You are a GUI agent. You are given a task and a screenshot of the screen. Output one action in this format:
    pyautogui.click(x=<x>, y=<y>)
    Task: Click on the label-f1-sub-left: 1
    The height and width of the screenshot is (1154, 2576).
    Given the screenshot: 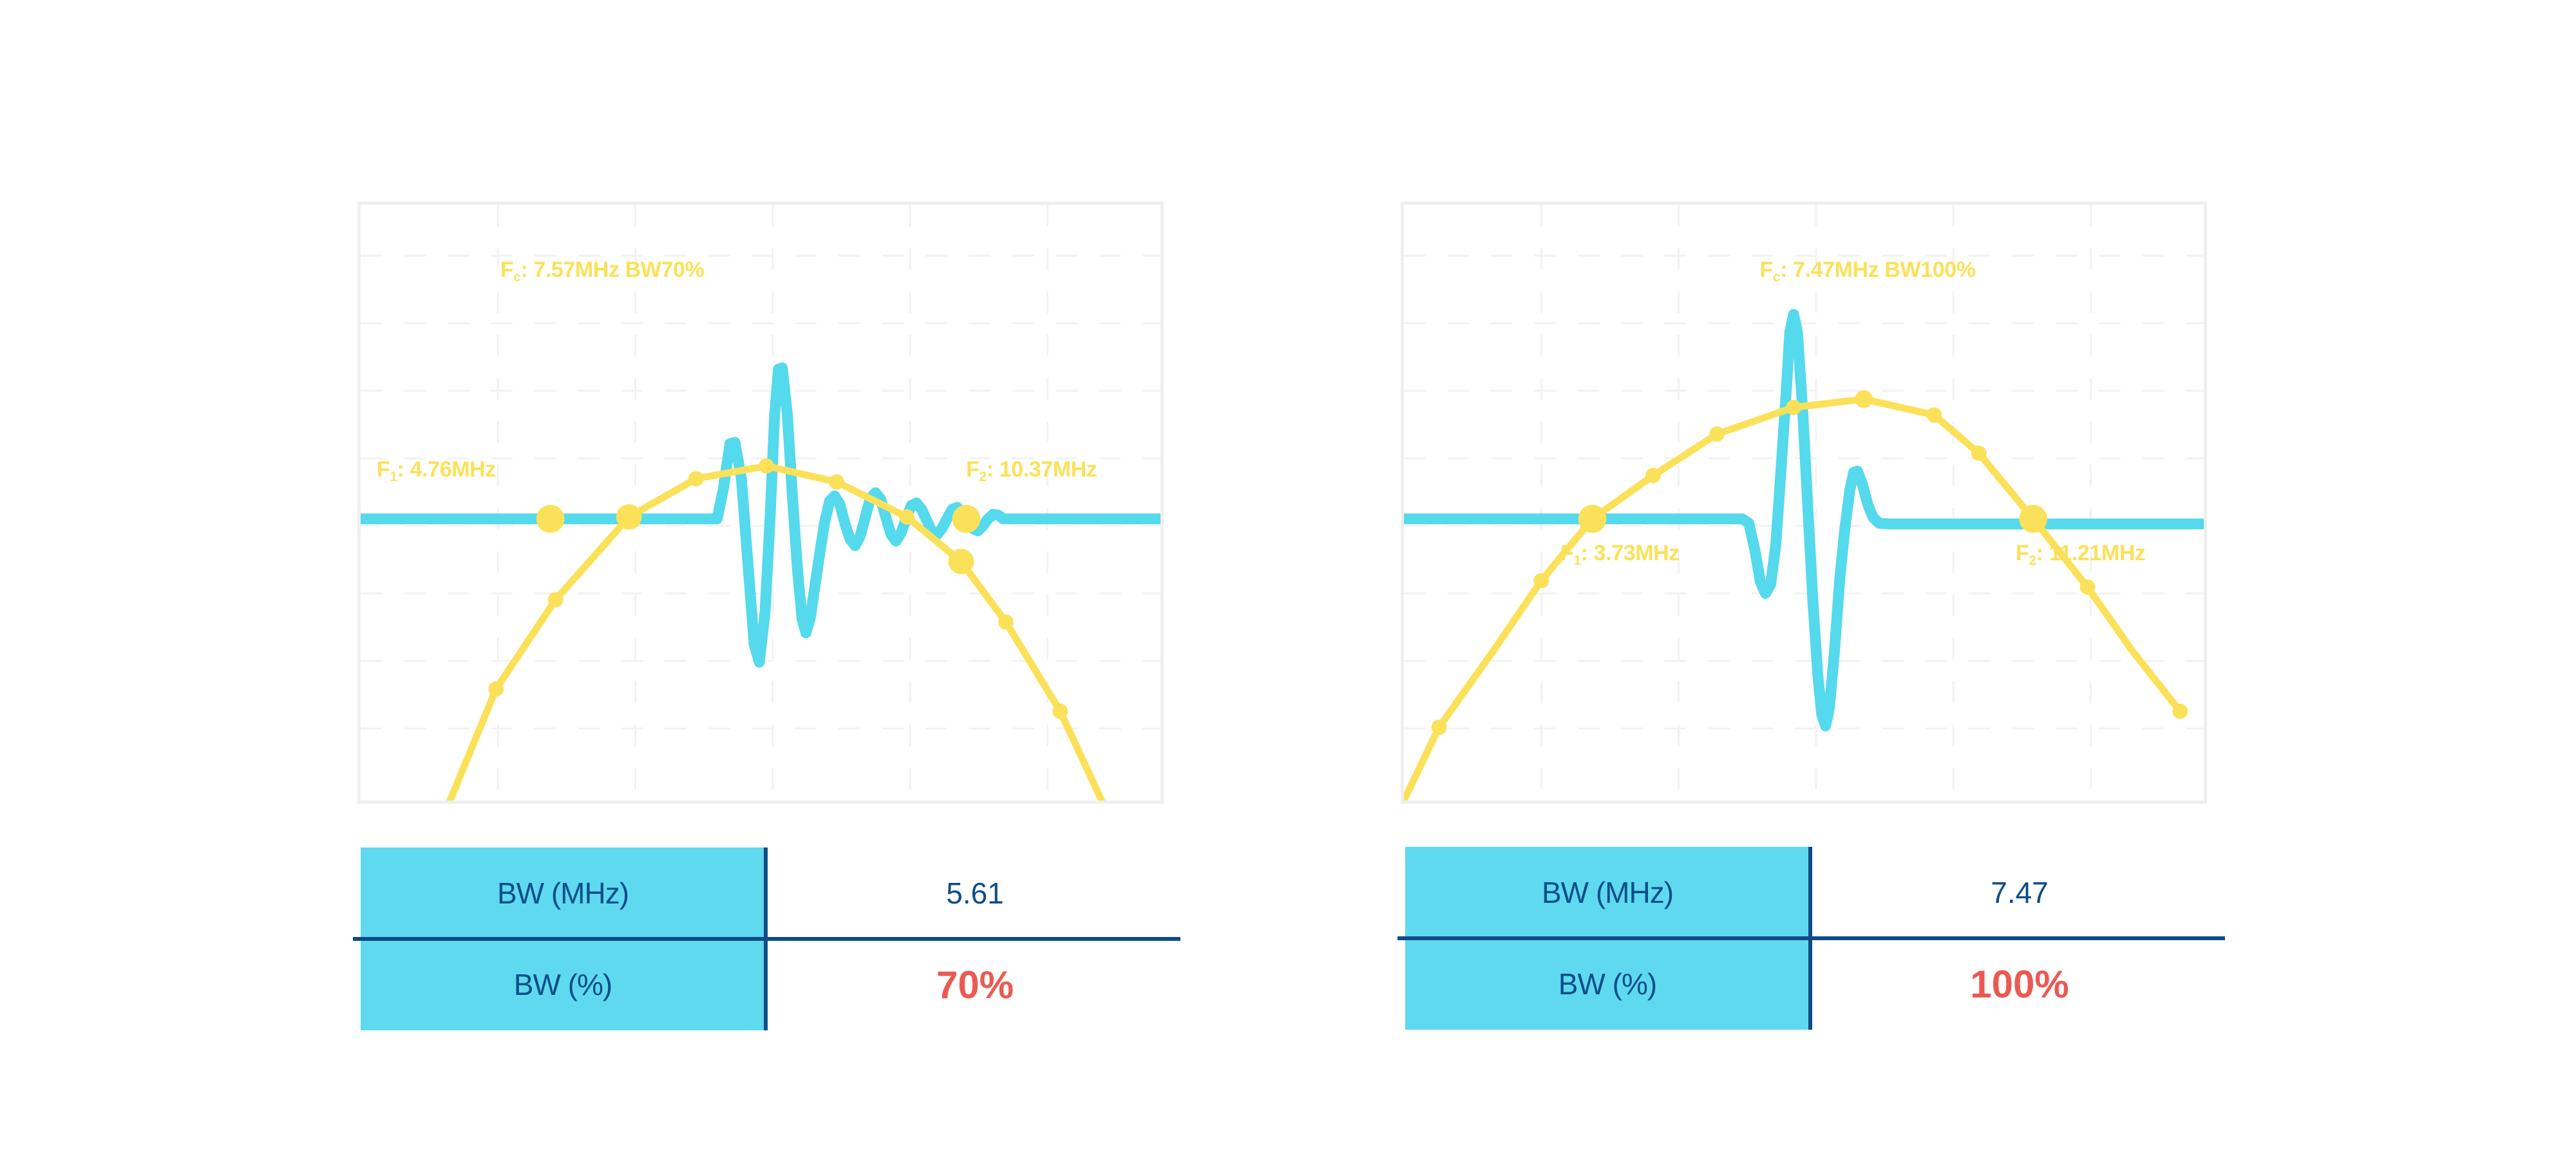 What is the action you would take?
    pyautogui.click(x=394, y=477)
    